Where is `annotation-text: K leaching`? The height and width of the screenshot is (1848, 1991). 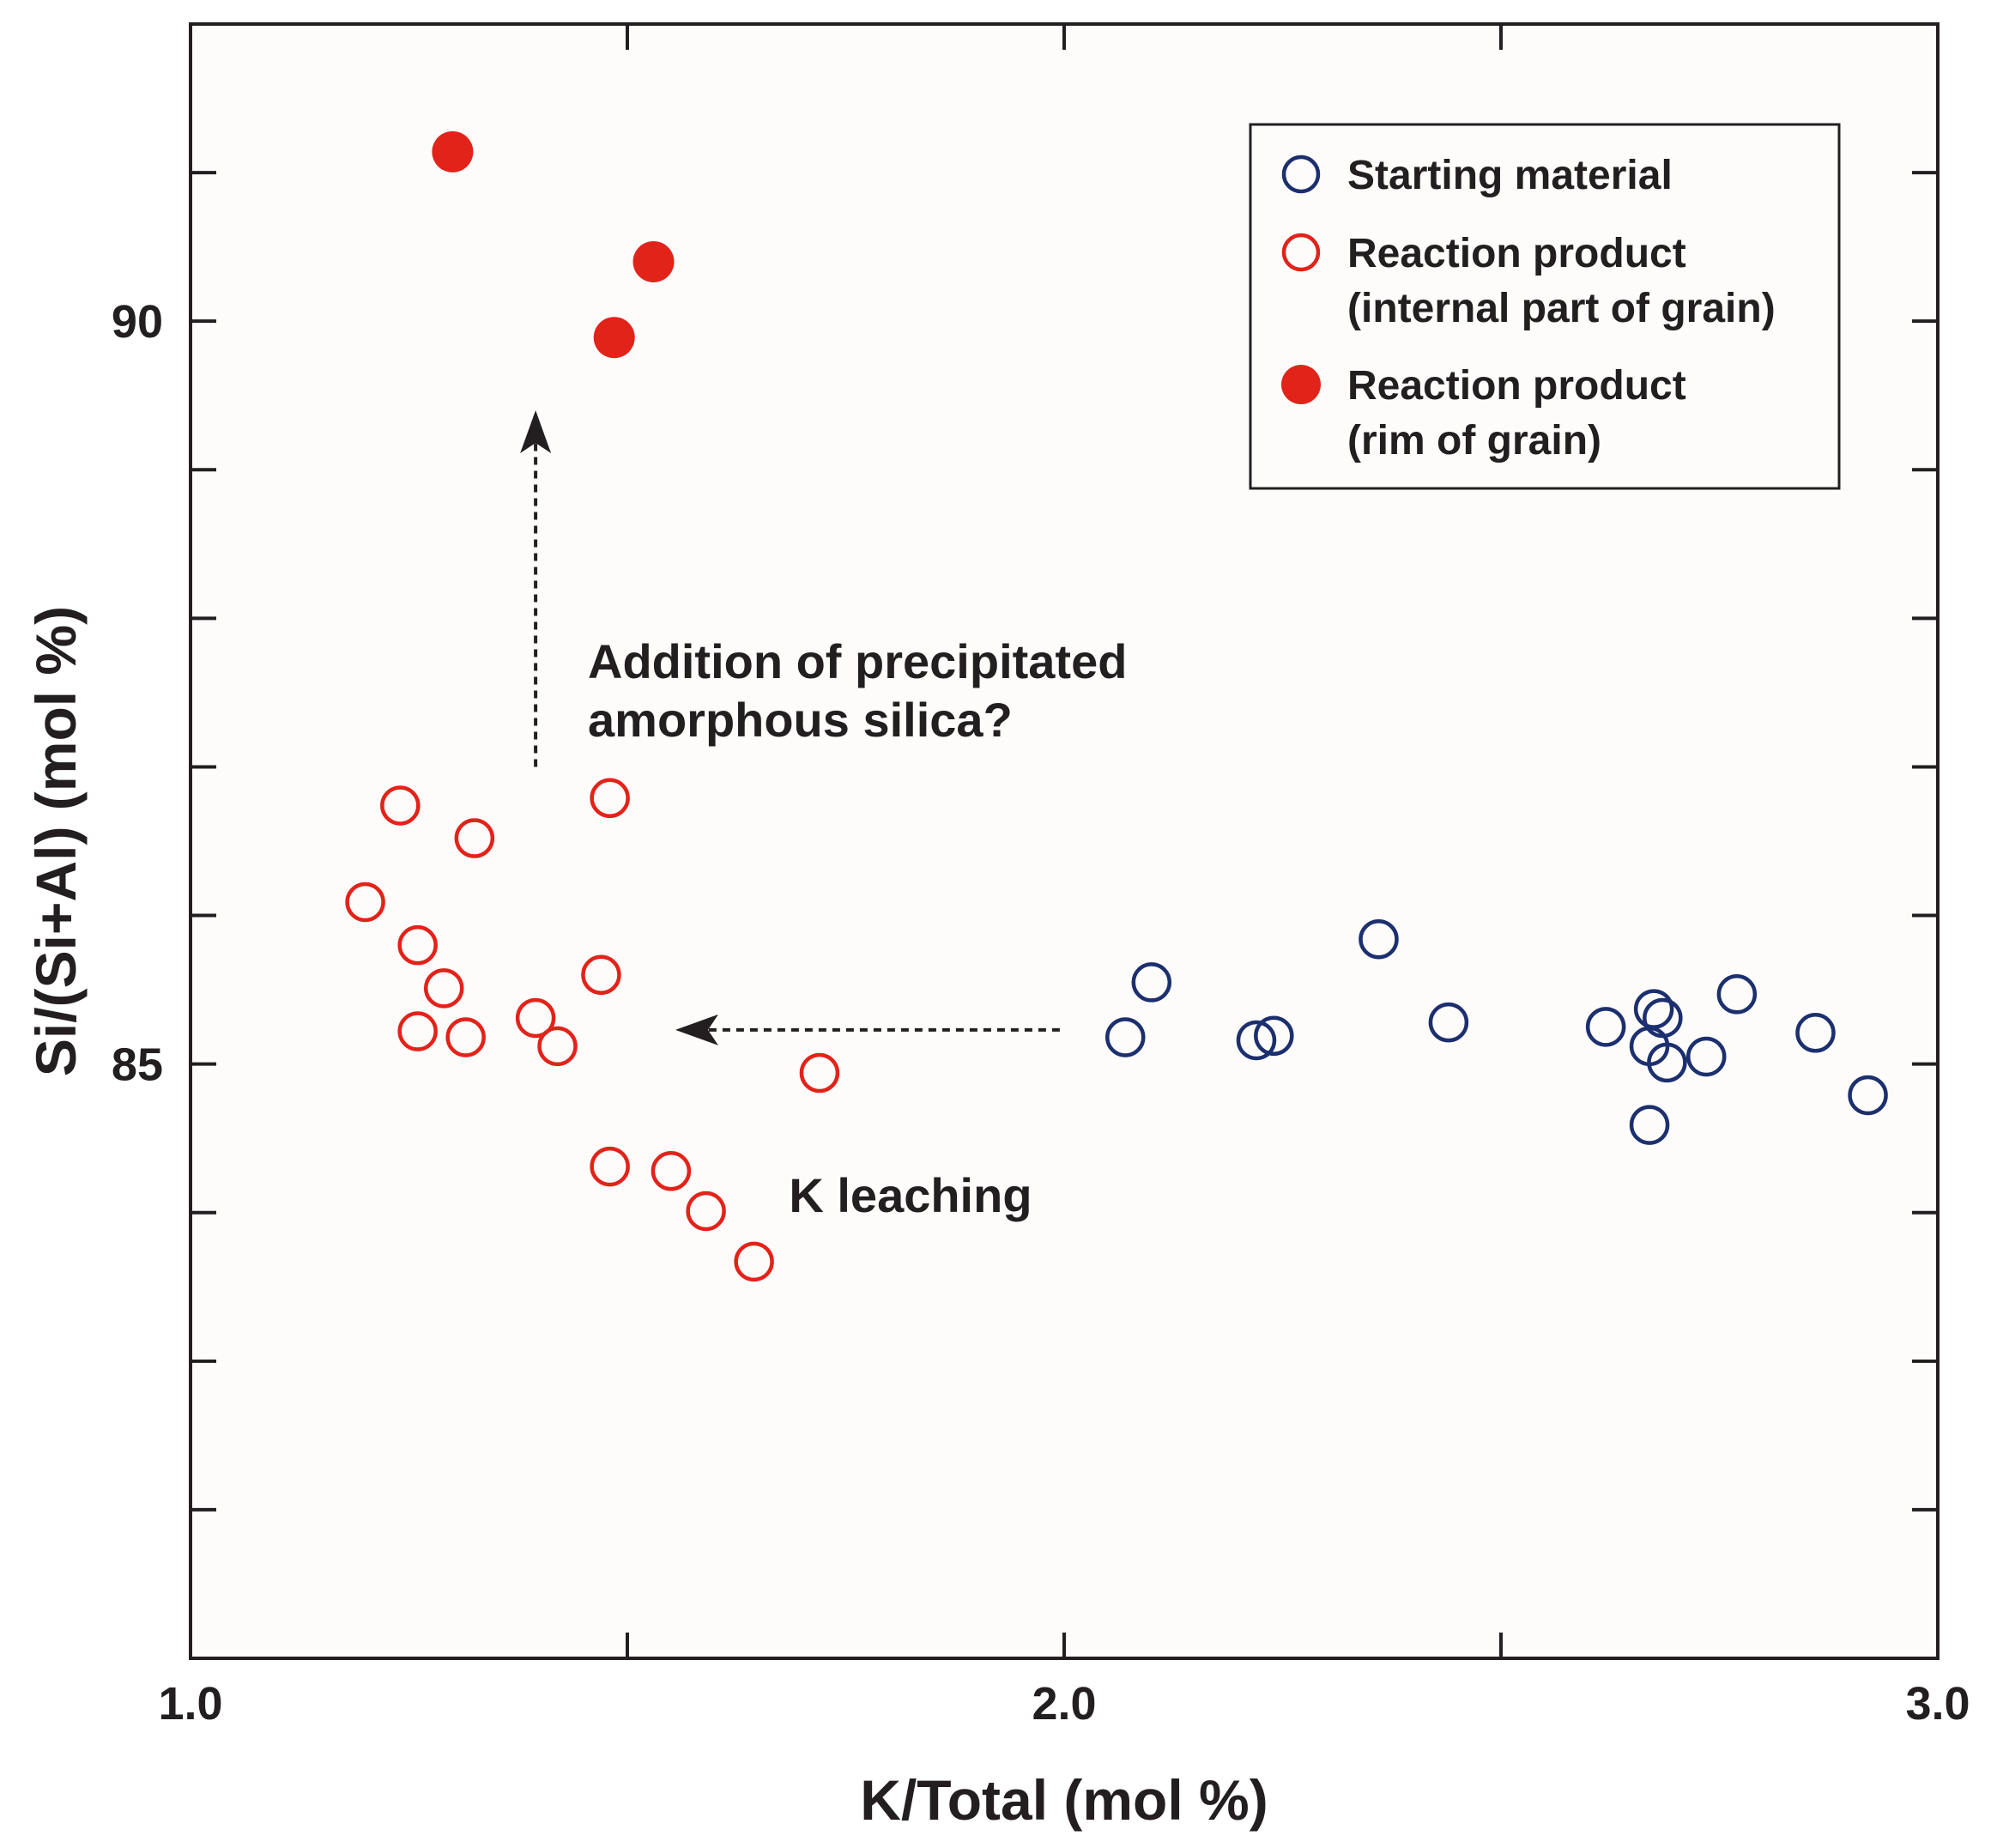
annotation-text: K leaching is located at coordinates (910, 1195).